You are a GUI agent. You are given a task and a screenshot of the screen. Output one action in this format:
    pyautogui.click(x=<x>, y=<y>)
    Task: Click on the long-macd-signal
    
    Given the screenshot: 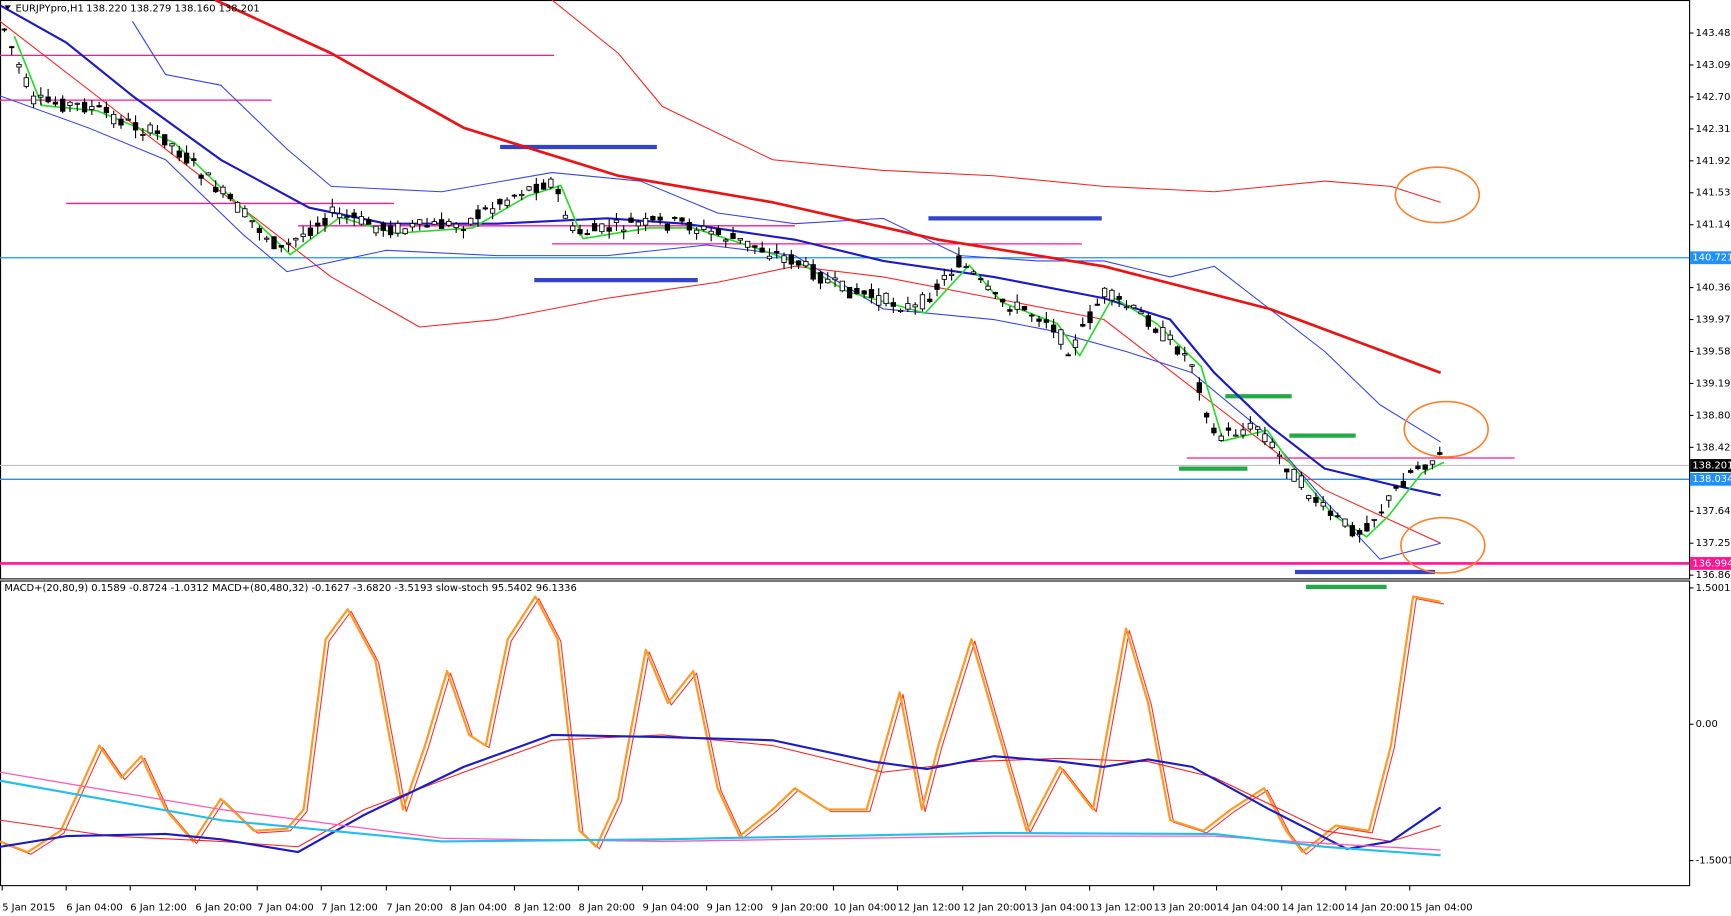 What is the action you would take?
    pyautogui.click(x=720, y=811)
    